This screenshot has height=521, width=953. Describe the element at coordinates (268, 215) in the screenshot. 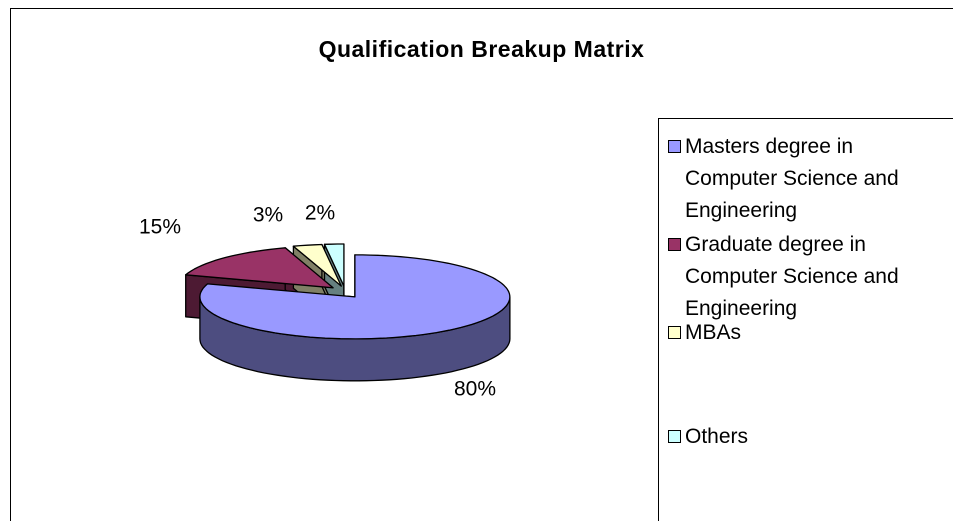

I see `data-label: 3%` at that location.